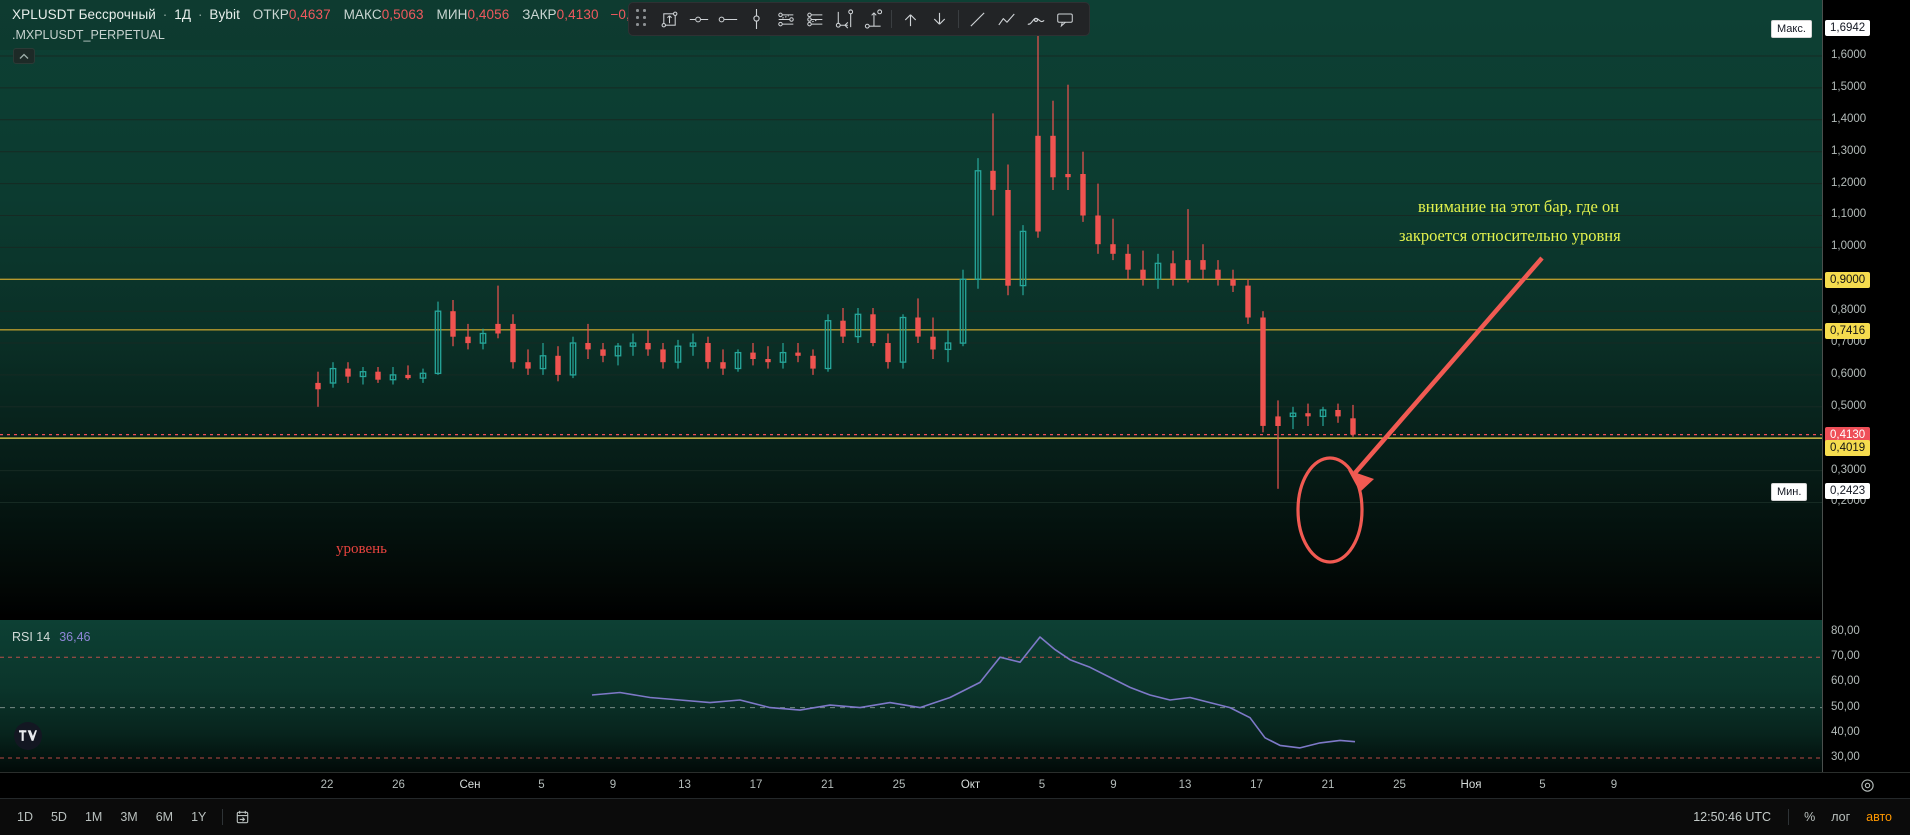 The height and width of the screenshot is (835, 1910). Describe the element at coordinates (51, 637) in the screenshot. I see `rsi-legend: RSI 14 36,46` at that location.